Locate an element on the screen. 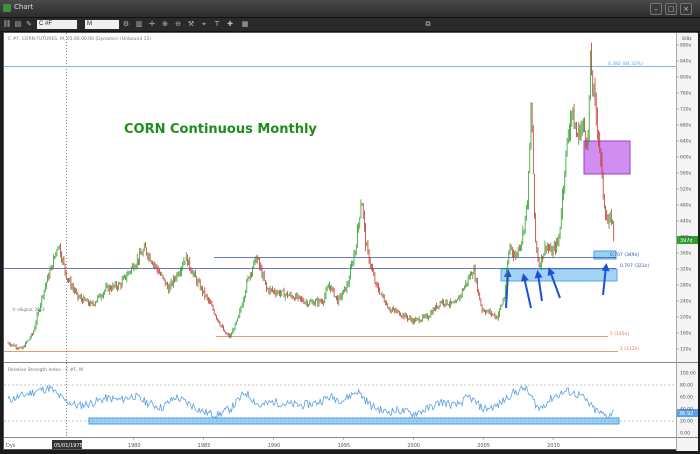 The image size is (700, 454). chart-watermark-title: CORN Continuous Monthly is located at coordinates (220, 129).